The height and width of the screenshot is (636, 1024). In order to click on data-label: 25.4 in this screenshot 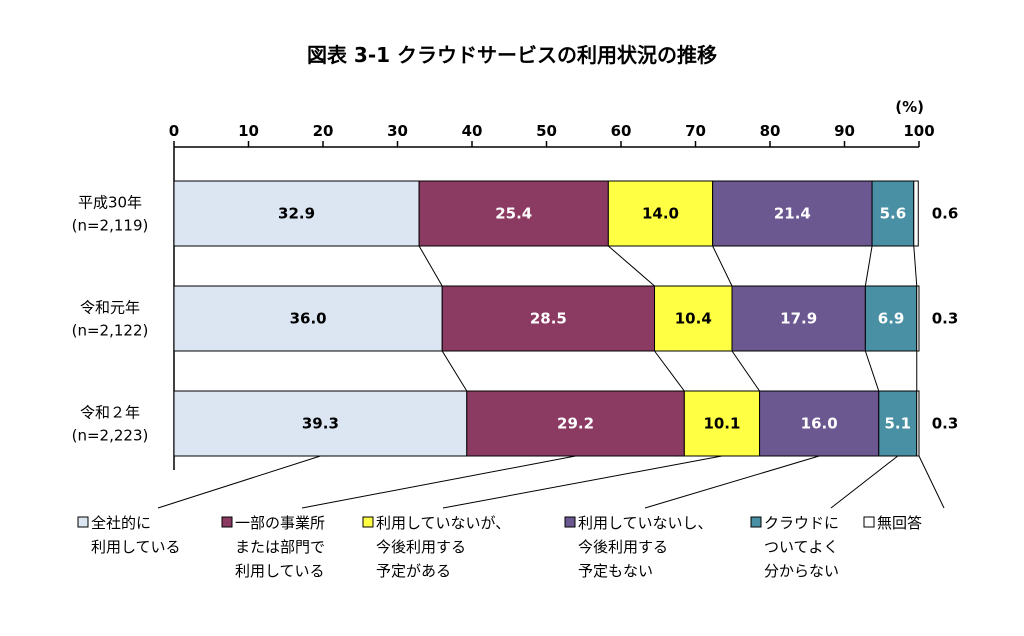, I will do `click(513, 214)`.